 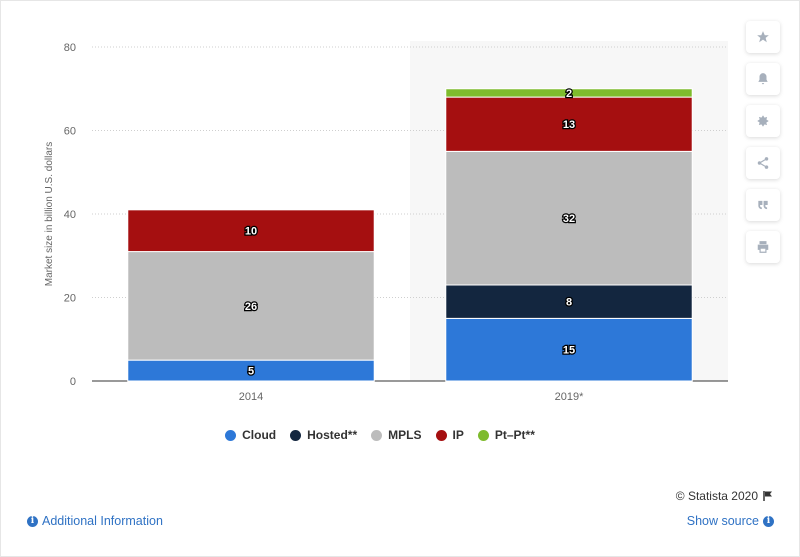 What do you see at coordinates (102, 521) in the screenshot?
I see `additional-information-label: Additional Information` at bounding box center [102, 521].